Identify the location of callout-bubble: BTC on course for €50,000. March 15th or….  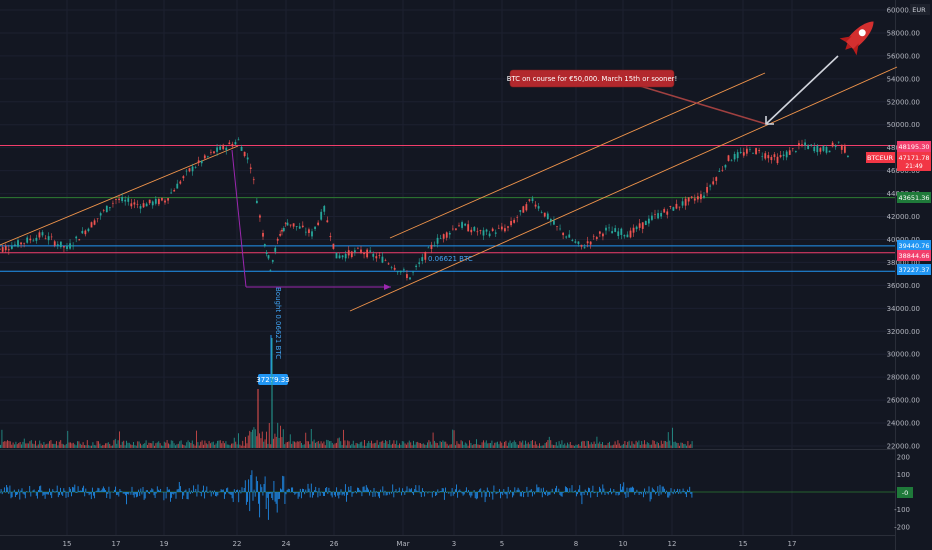
(637, 97).